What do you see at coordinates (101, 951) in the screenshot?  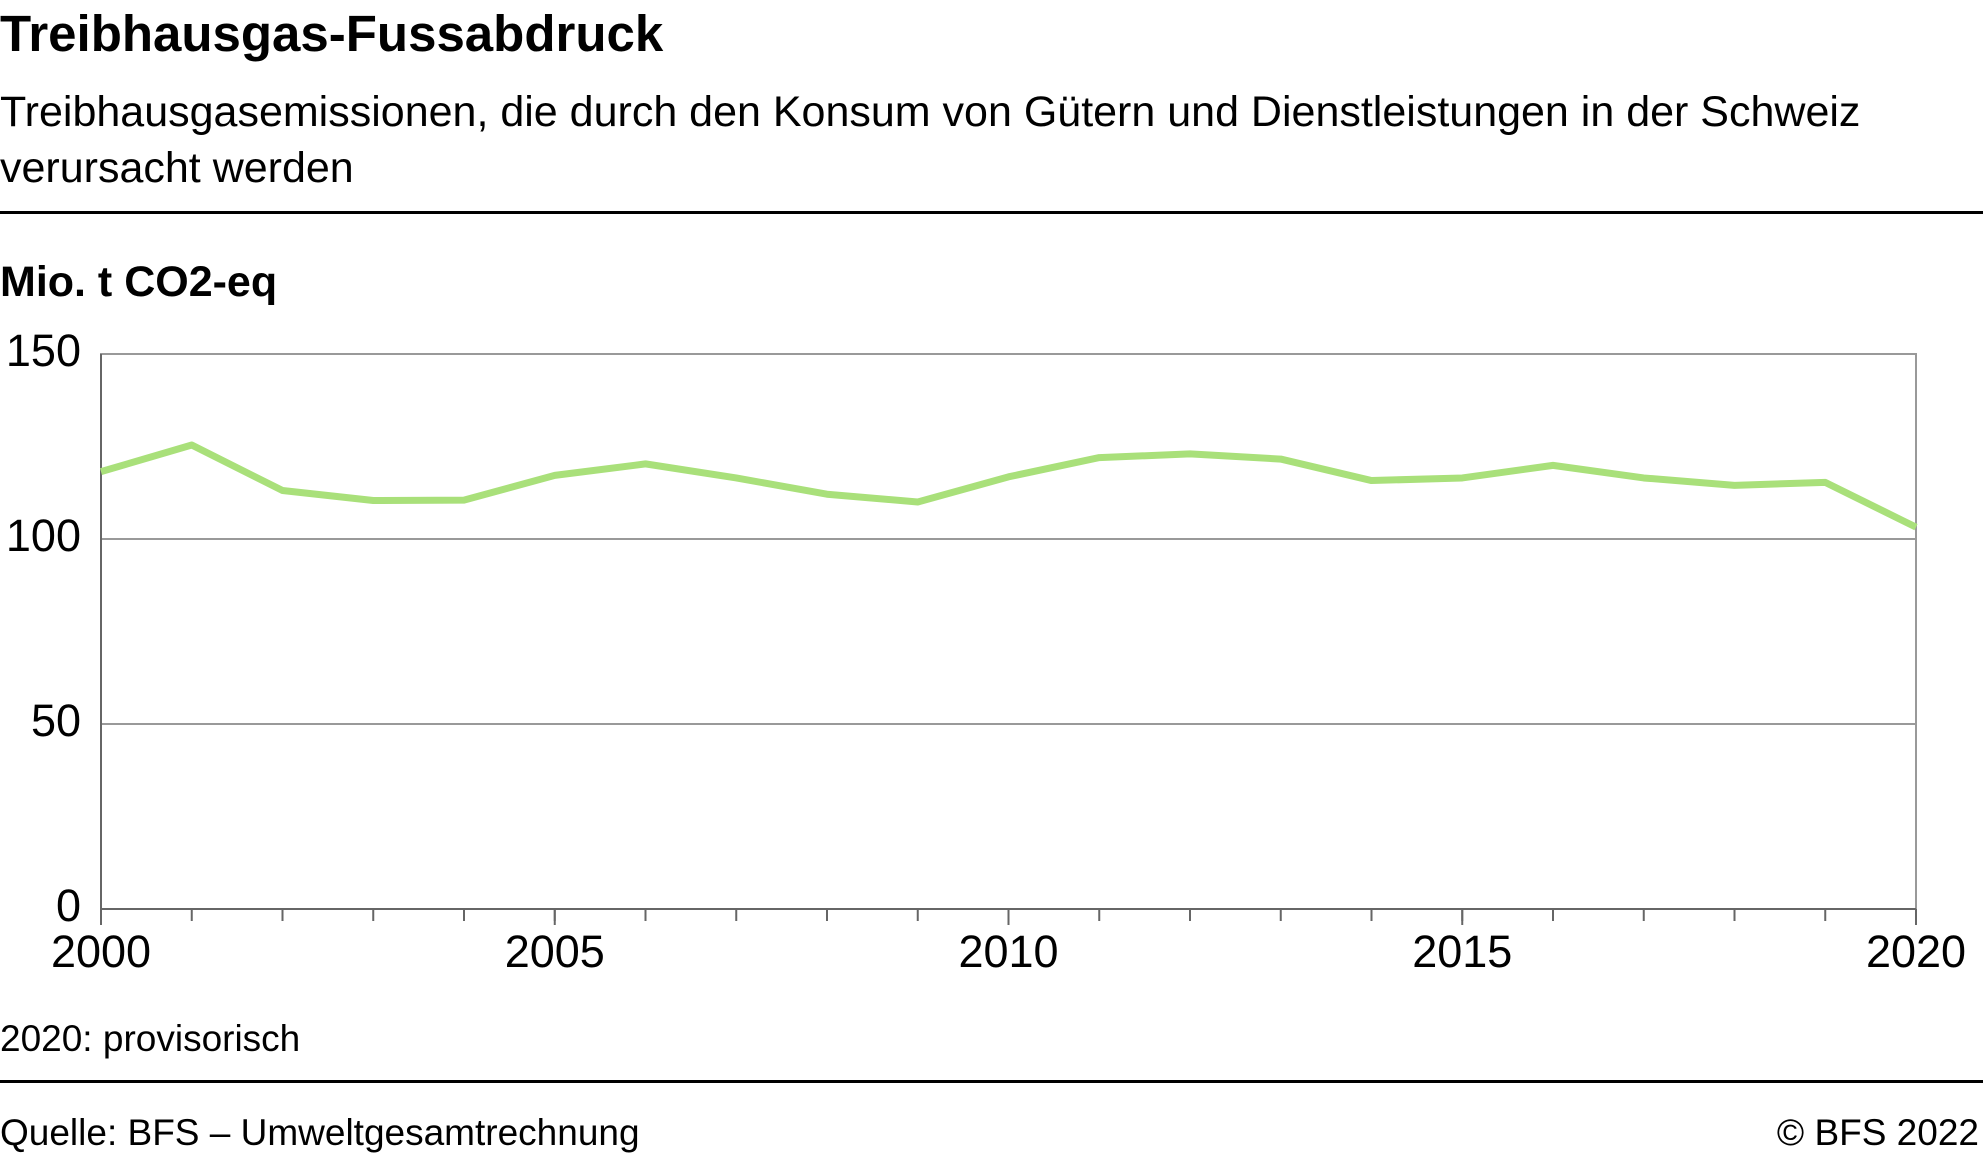 I see `x-tick-label: 2000` at bounding box center [101, 951].